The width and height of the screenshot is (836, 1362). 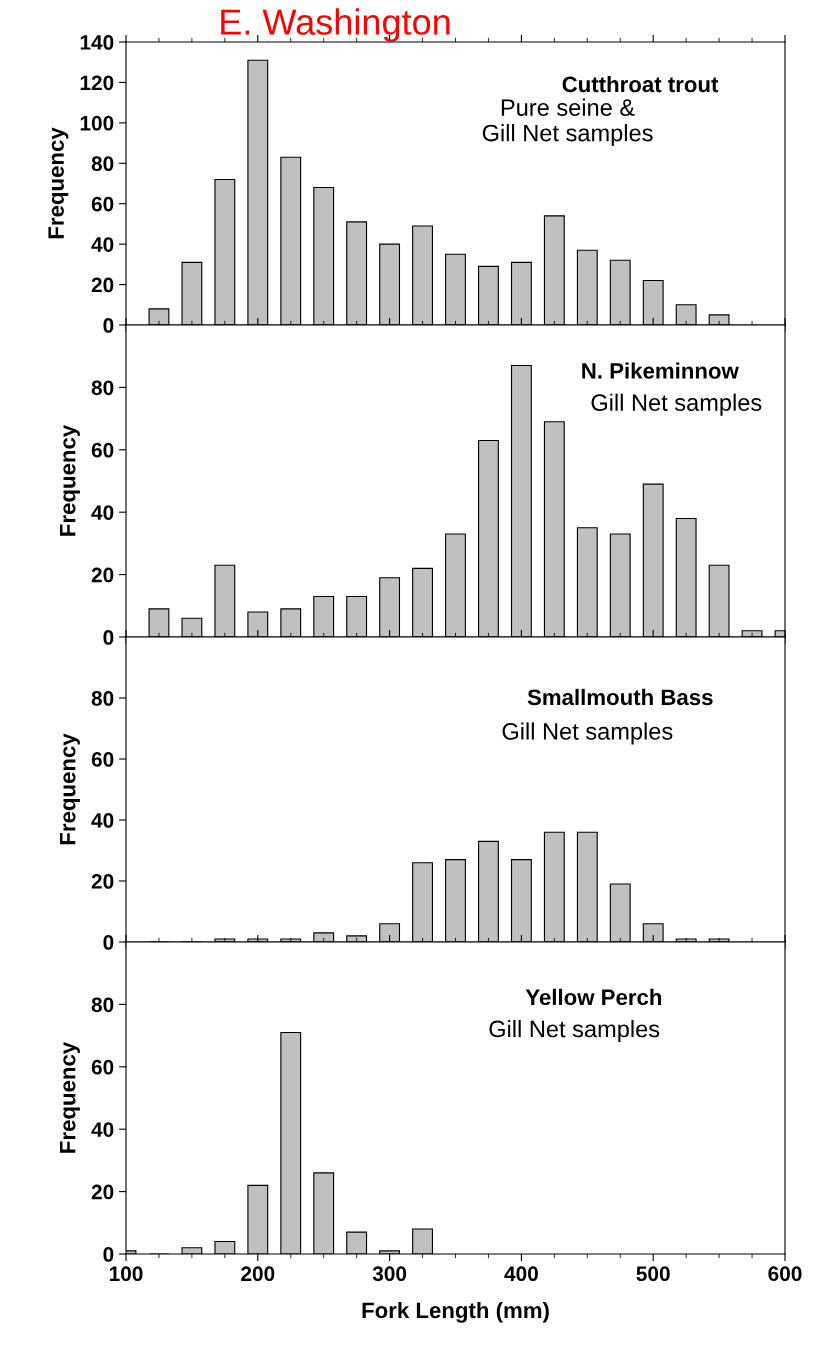 What do you see at coordinates (258, 1274) in the screenshot?
I see `x-tick-label: 200` at bounding box center [258, 1274].